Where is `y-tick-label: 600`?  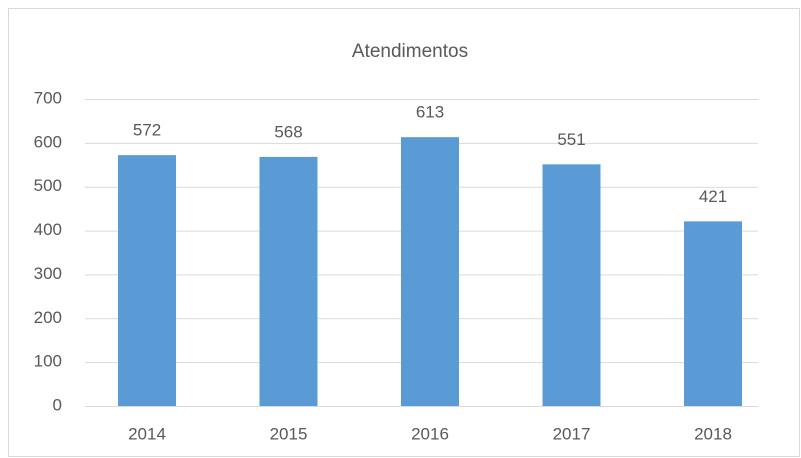
y-tick-label: 600 is located at coordinates (48, 141).